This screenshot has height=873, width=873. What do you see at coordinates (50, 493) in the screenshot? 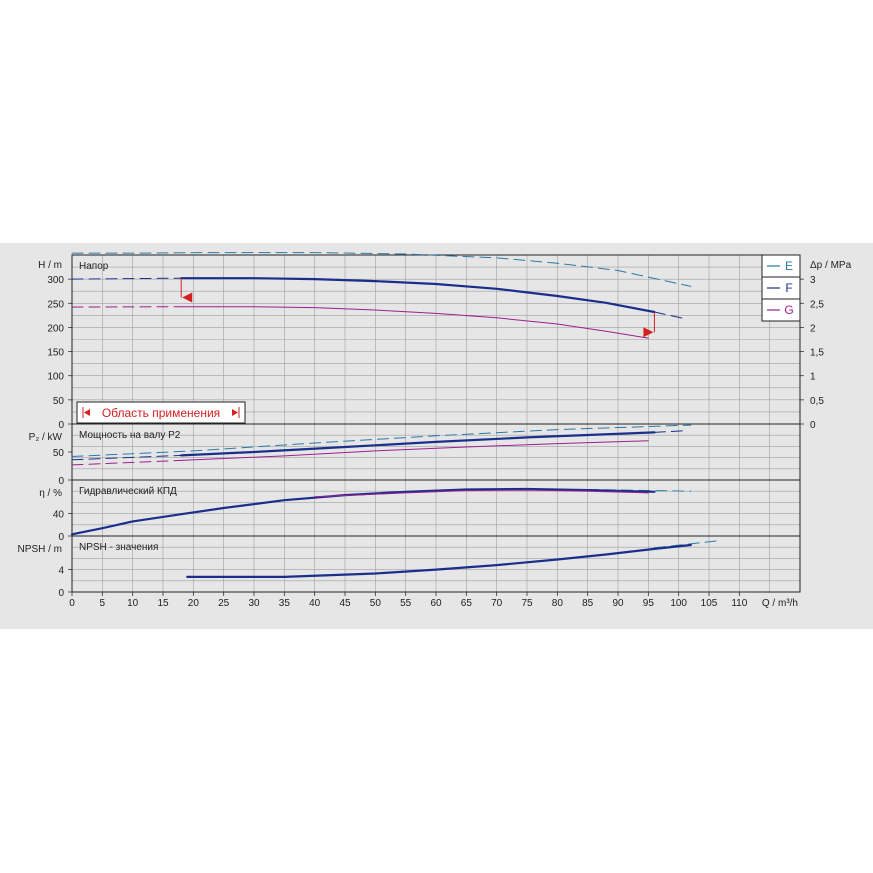
I see `efficiency-ylabel: η / %` at bounding box center [50, 493].